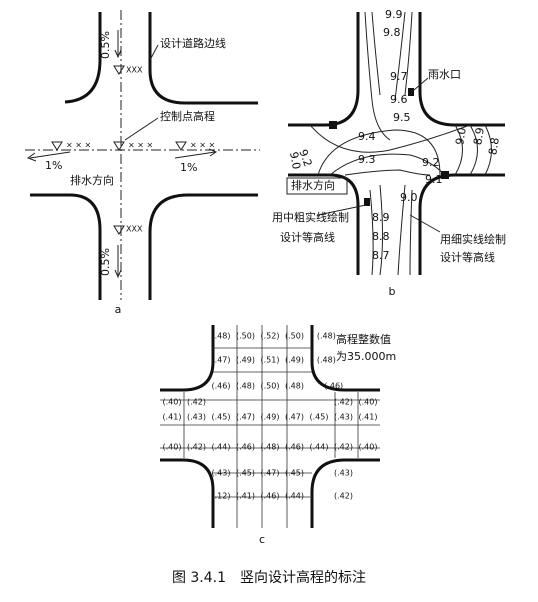  I want to click on note: 为35.000m, so click(366, 356).